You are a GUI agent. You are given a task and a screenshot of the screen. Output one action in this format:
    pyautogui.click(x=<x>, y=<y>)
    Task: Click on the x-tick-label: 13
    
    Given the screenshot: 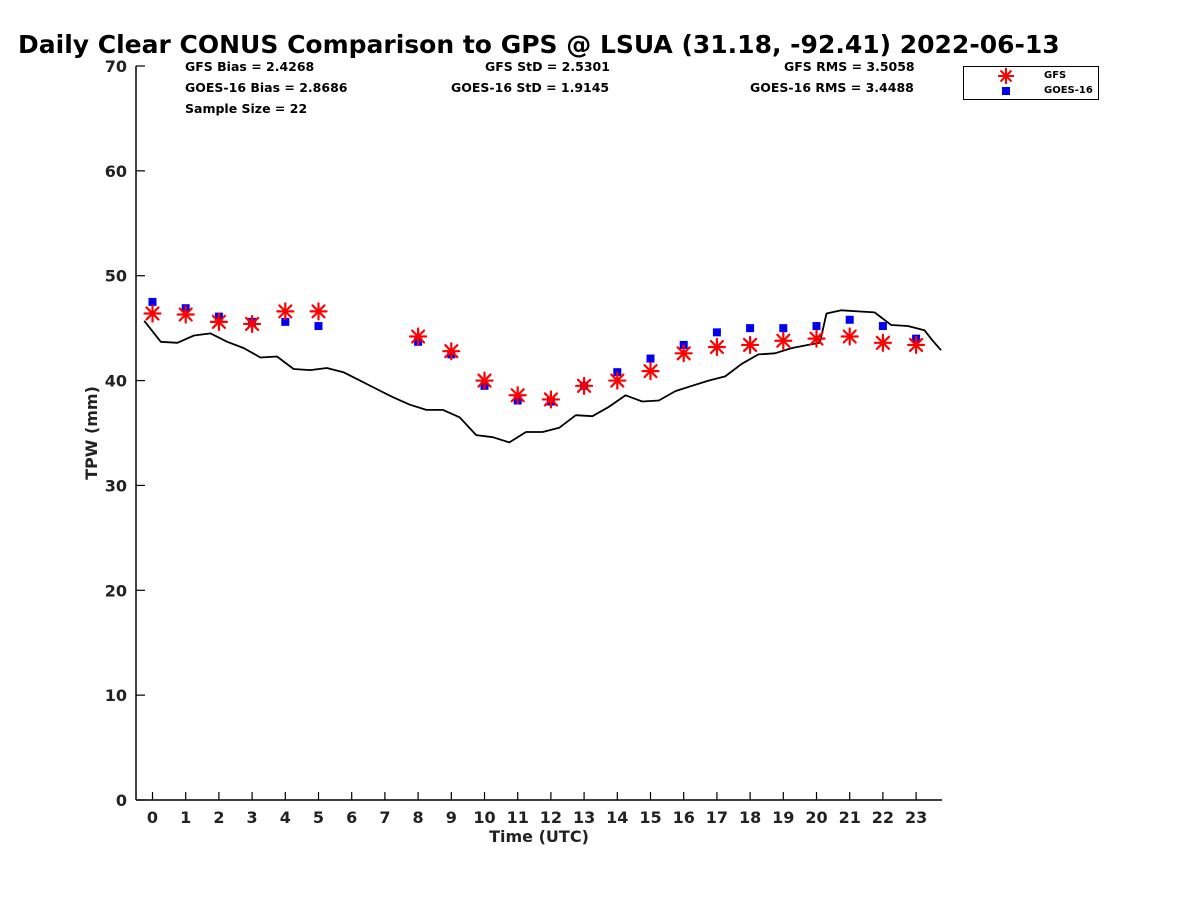 What is the action you would take?
    pyautogui.click(x=584, y=817)
    